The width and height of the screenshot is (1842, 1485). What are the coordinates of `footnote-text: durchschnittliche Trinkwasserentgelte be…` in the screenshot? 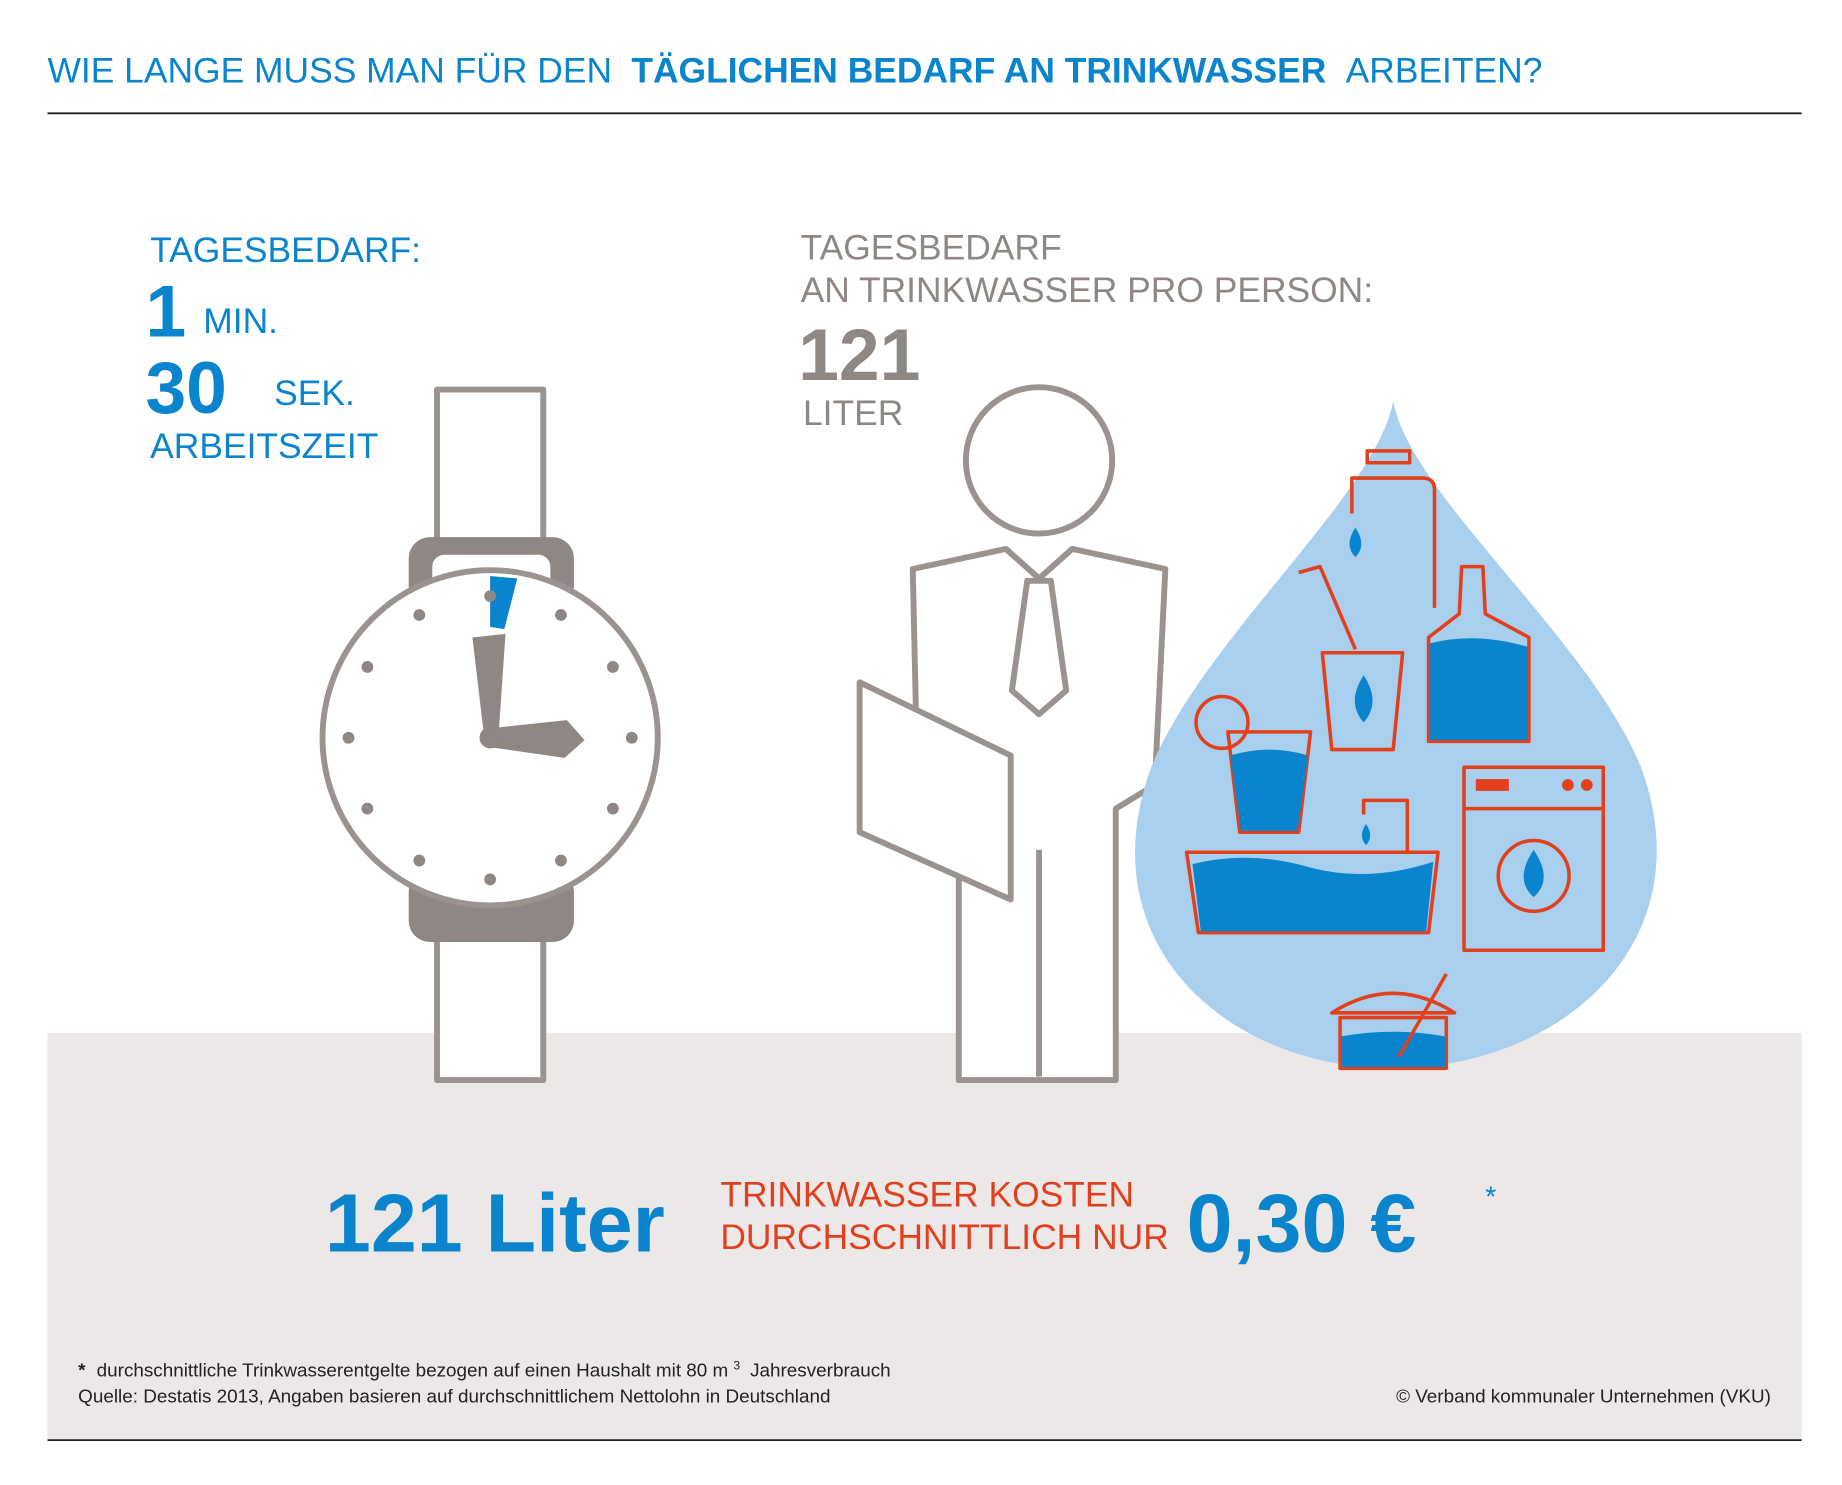 It's located at (413, 1370).